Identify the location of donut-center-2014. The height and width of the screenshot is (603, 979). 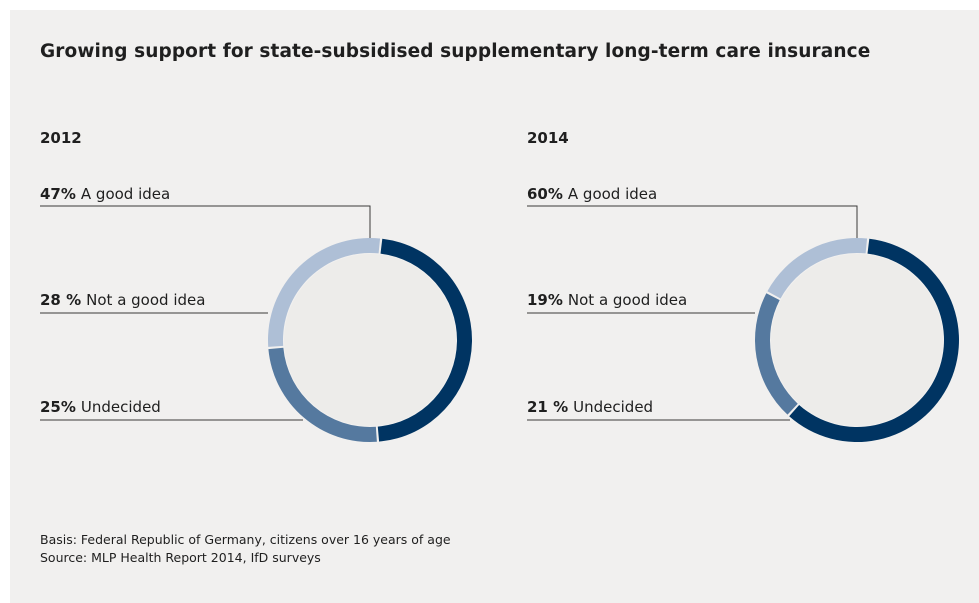
(857, 340).